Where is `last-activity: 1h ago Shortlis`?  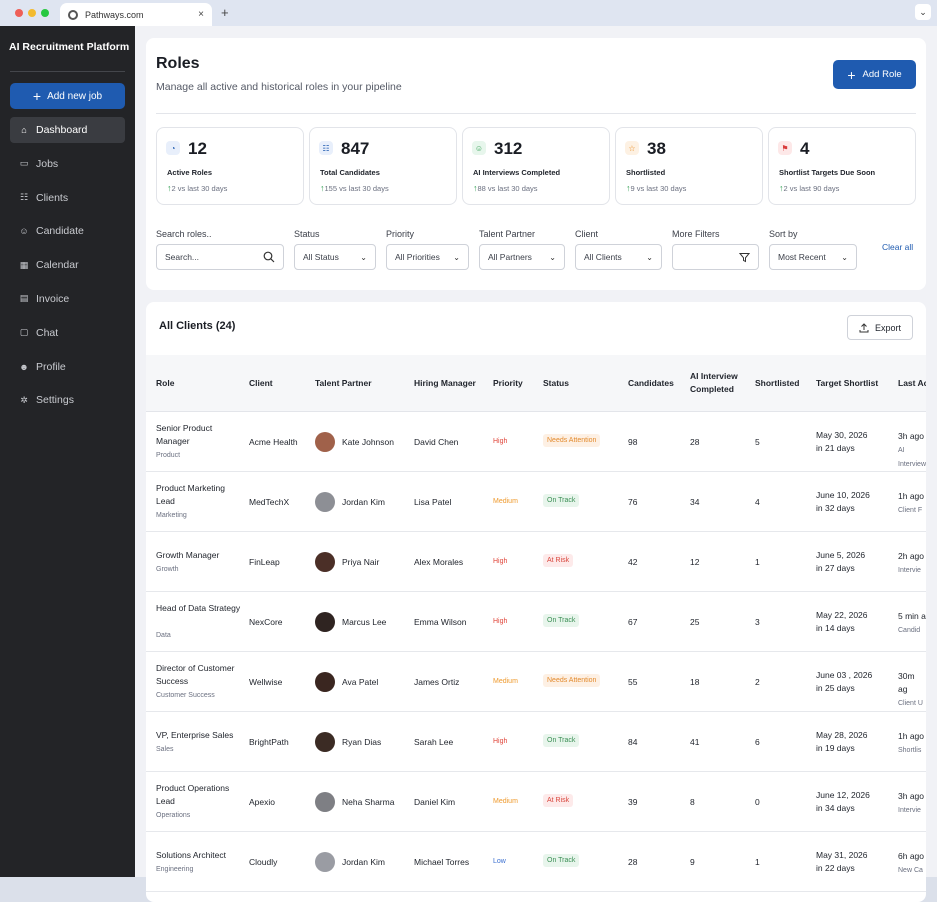 last-activity: 1h ago Shortlis is located at coordinates (911, 743).